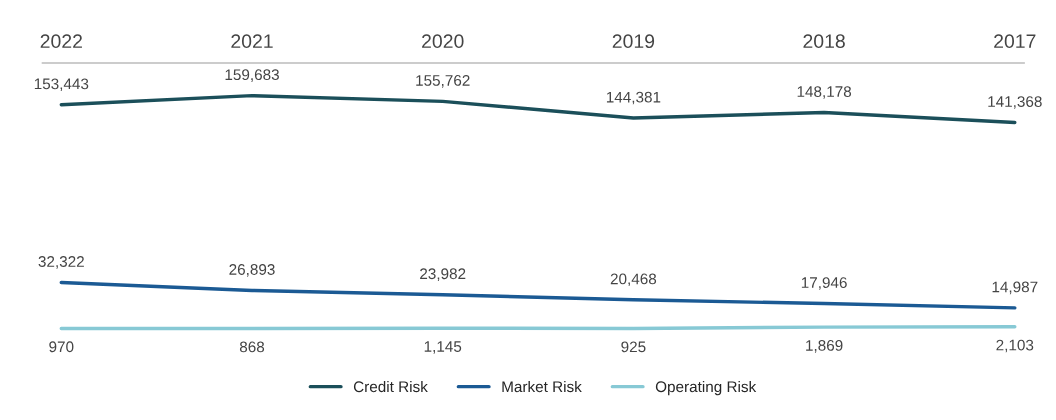  I want to click on data-label: 970, so click(61, 347).